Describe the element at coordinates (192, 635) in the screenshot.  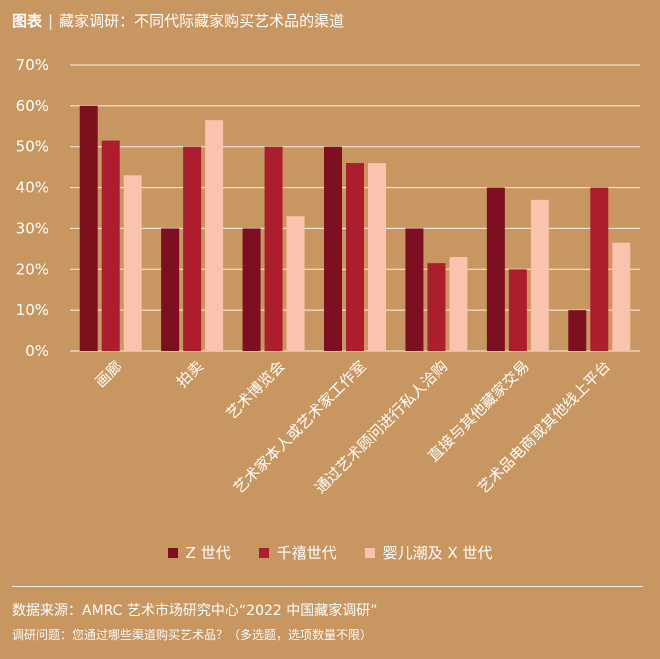
I see `survey-question: 调研问题：您通过哪些渠道购买艺术品？（多选题，选项数量不限）` at that location.